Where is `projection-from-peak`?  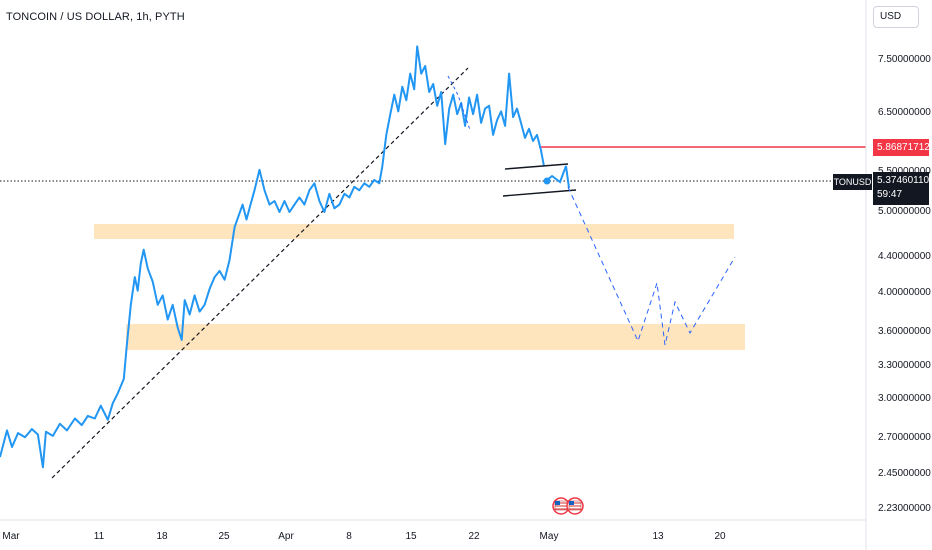
projection-from-peak is located at coordinates (459, 103).